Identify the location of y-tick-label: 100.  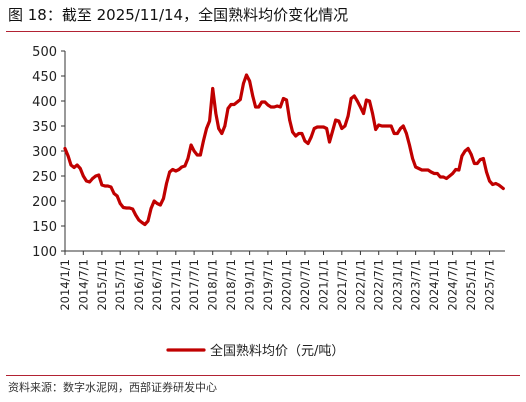
(44, 252).